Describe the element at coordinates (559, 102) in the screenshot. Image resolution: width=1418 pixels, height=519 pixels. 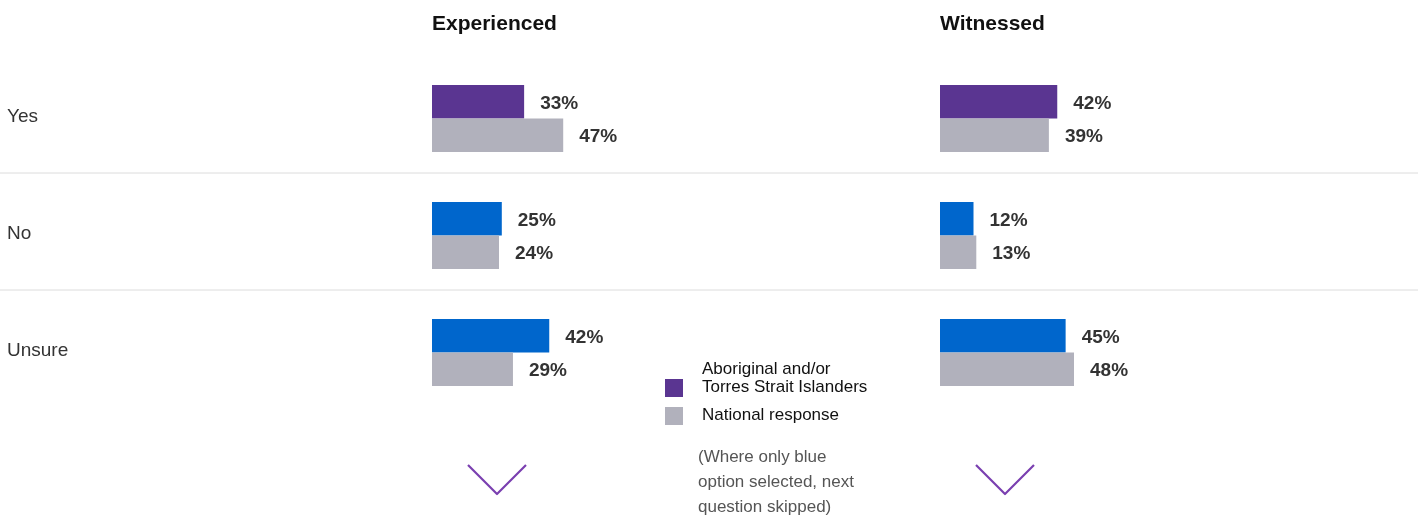
I see `data-label: 33%` at that location.